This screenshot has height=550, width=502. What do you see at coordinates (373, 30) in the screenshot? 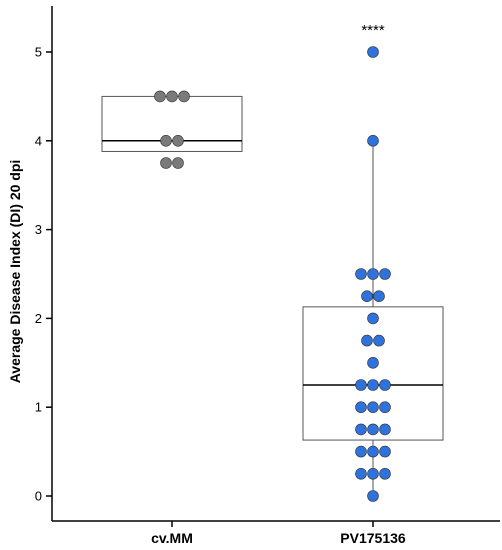
I see `significance-annotation-0: ****` at bounding box center [373, 30].